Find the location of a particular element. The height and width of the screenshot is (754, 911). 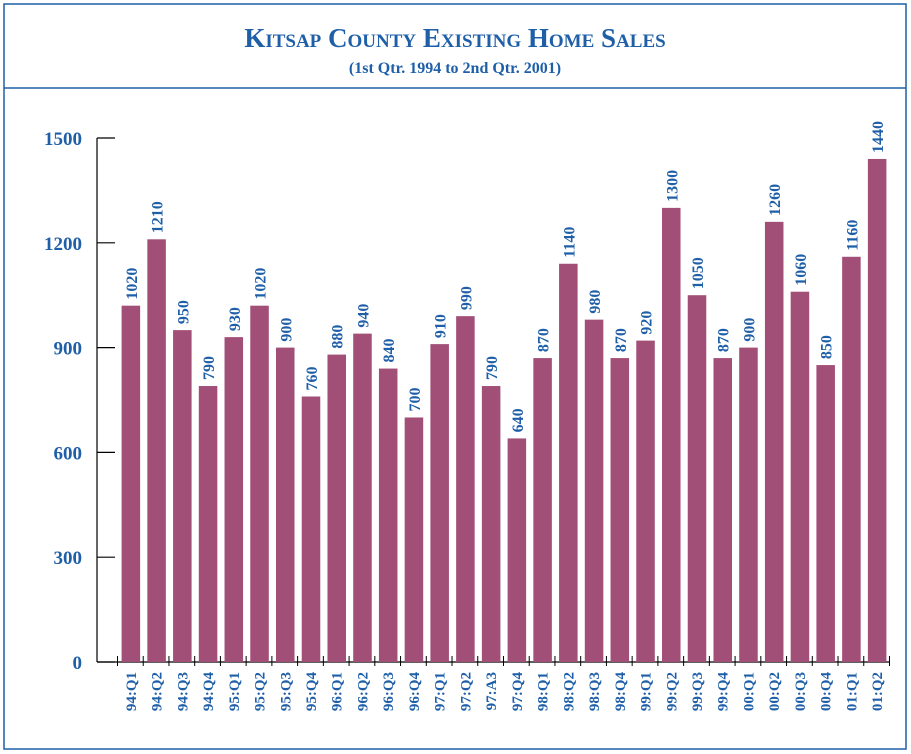

x-tick-label: 97:A3 is located at coordinates (492, 691).